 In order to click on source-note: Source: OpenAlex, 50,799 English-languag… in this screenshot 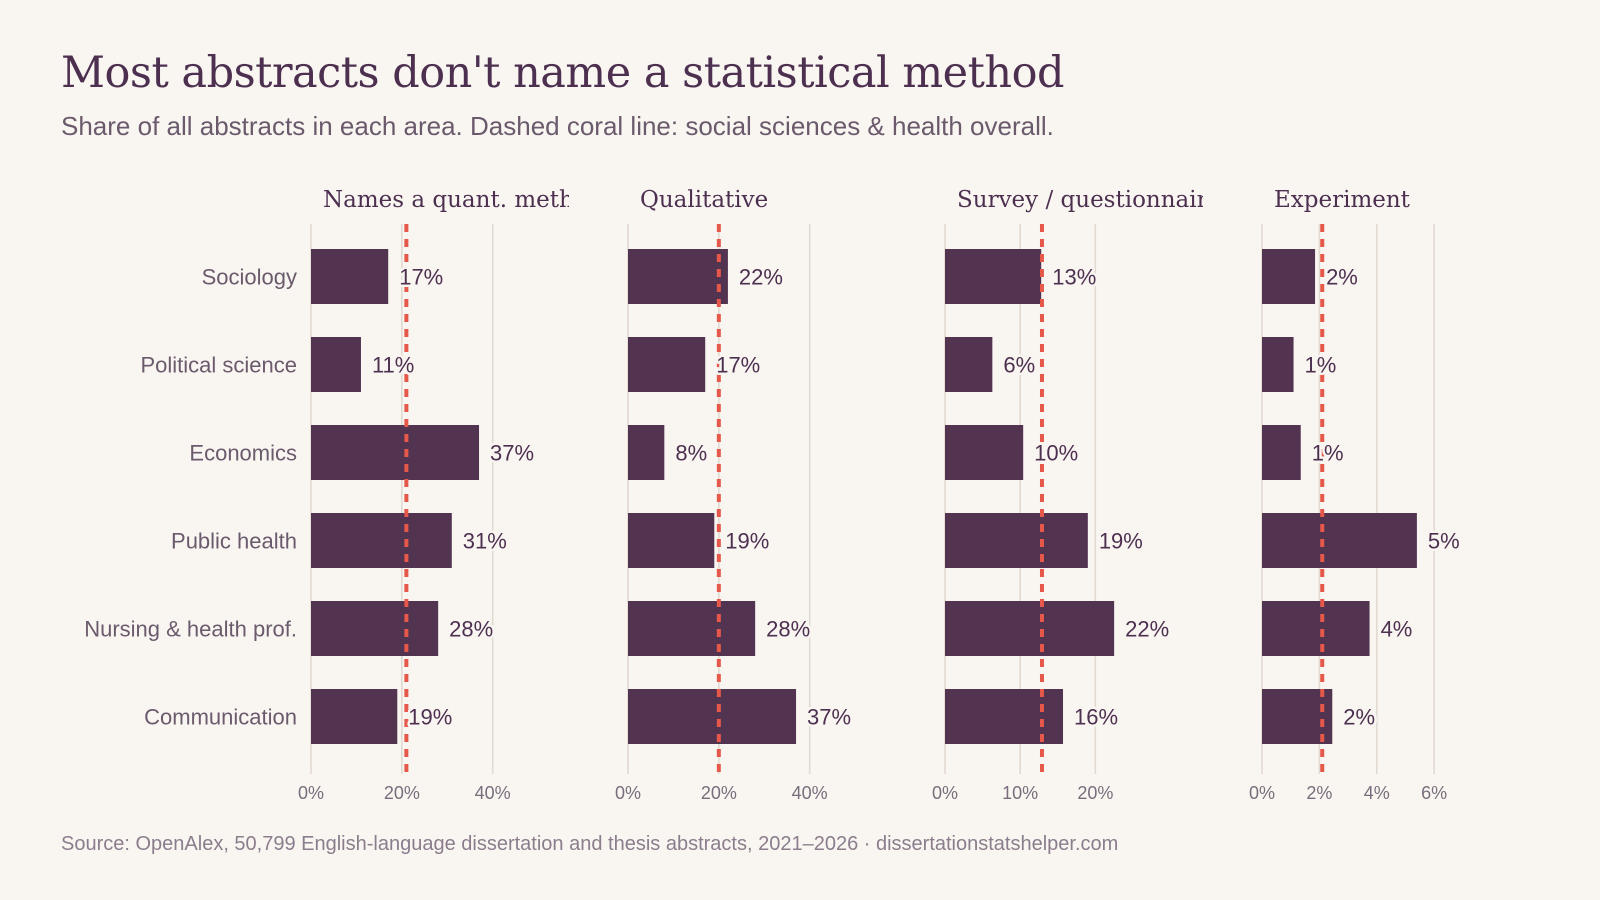, I will do `click(590, 844)`.